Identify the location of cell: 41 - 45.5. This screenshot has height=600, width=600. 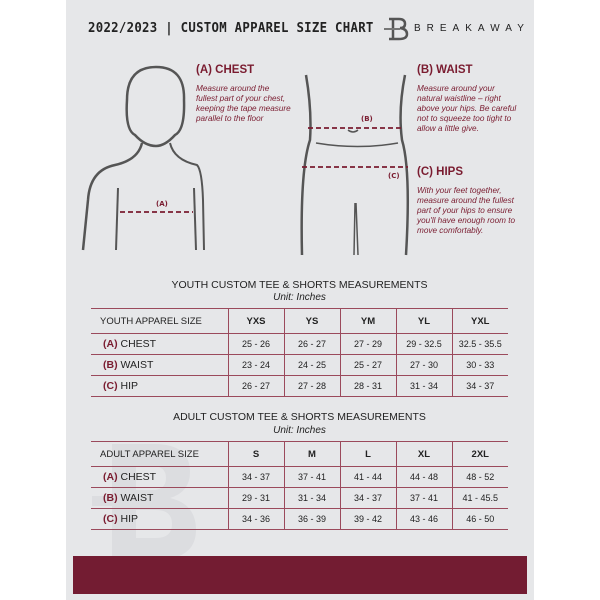
(479, 498).